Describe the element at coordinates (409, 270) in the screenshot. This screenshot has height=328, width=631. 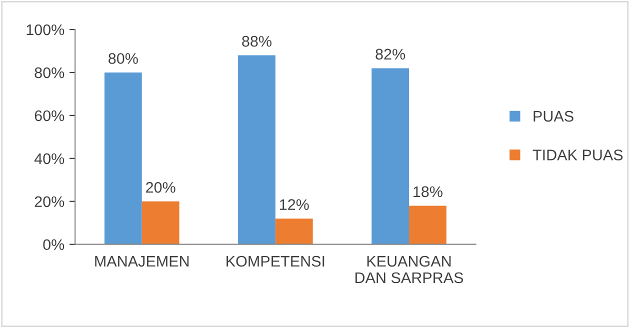
I see `x-tick-label: KEUANGAN DAN SARPRAS` at that location.